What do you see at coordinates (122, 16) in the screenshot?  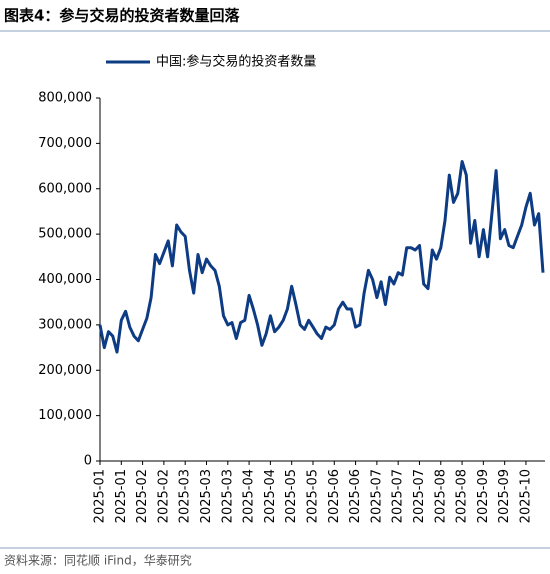 I see `chart-title: 图表4：参与交易的投资者数量回落` at bounding box center [122, 16].